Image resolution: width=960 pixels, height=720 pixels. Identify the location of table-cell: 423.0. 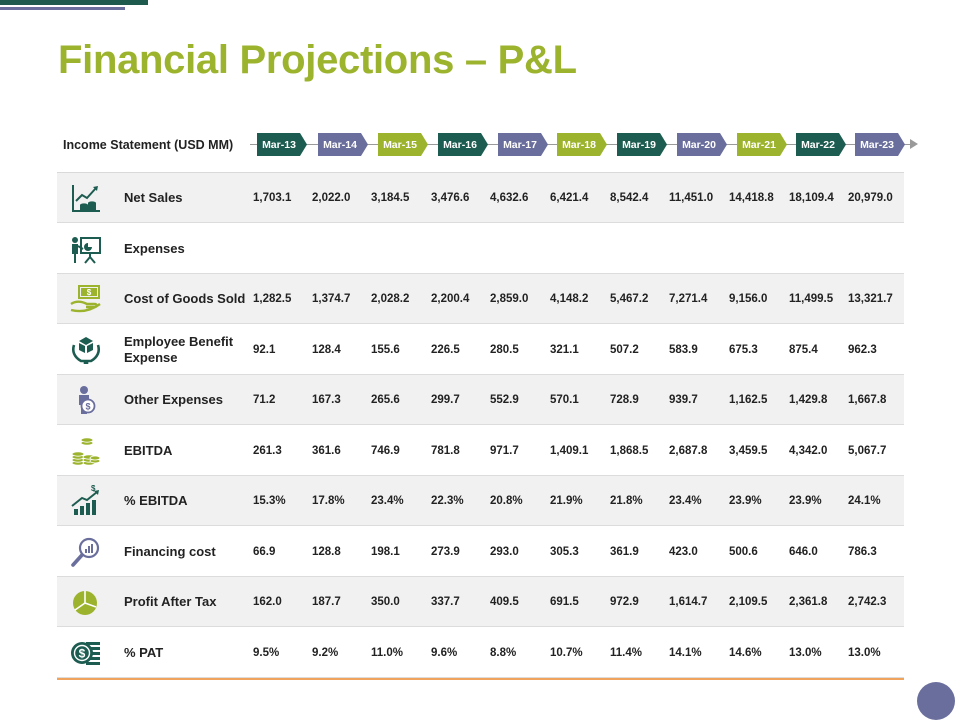
(683, 551).